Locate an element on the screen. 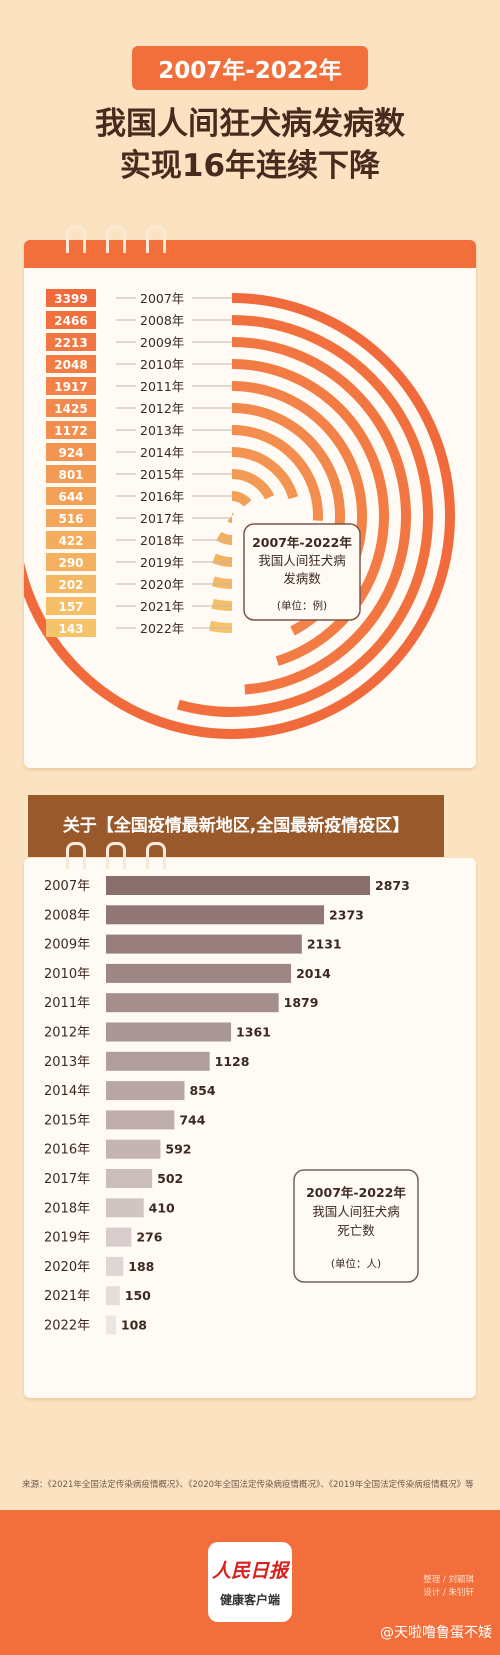 This screenshot has height=1655, width=500. credit-editor: 整理 / 刘颖琪 is located at coordinates (448, 1580).